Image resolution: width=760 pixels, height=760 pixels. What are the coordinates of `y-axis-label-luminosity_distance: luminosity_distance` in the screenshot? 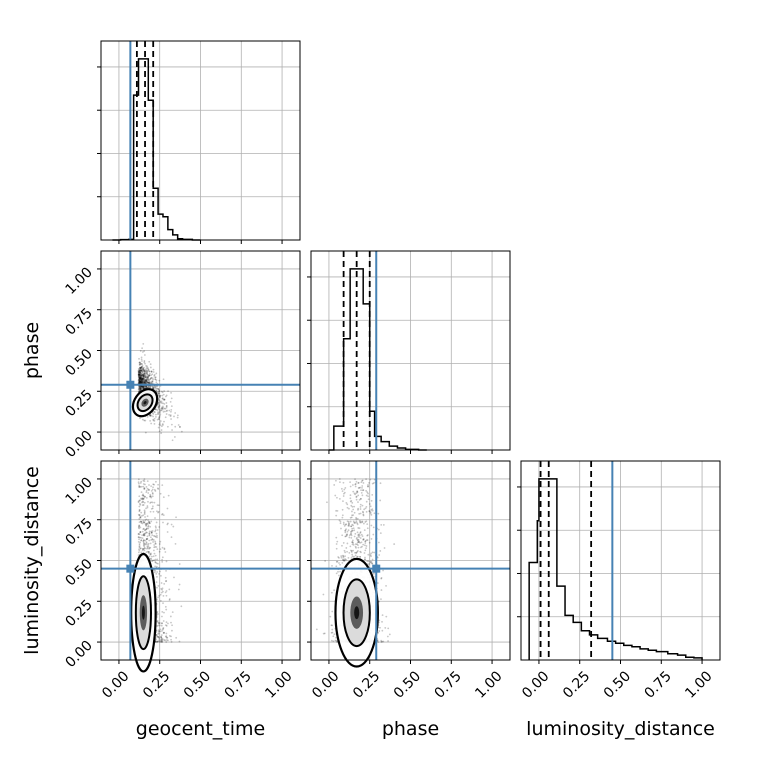 It's located at (32, 560).